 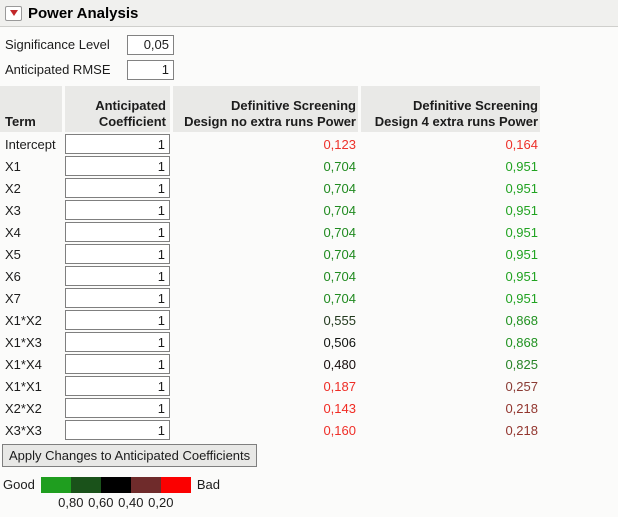 I want to click on power-4-extra-runs-value: 0,825, so click(x=521, y=364).